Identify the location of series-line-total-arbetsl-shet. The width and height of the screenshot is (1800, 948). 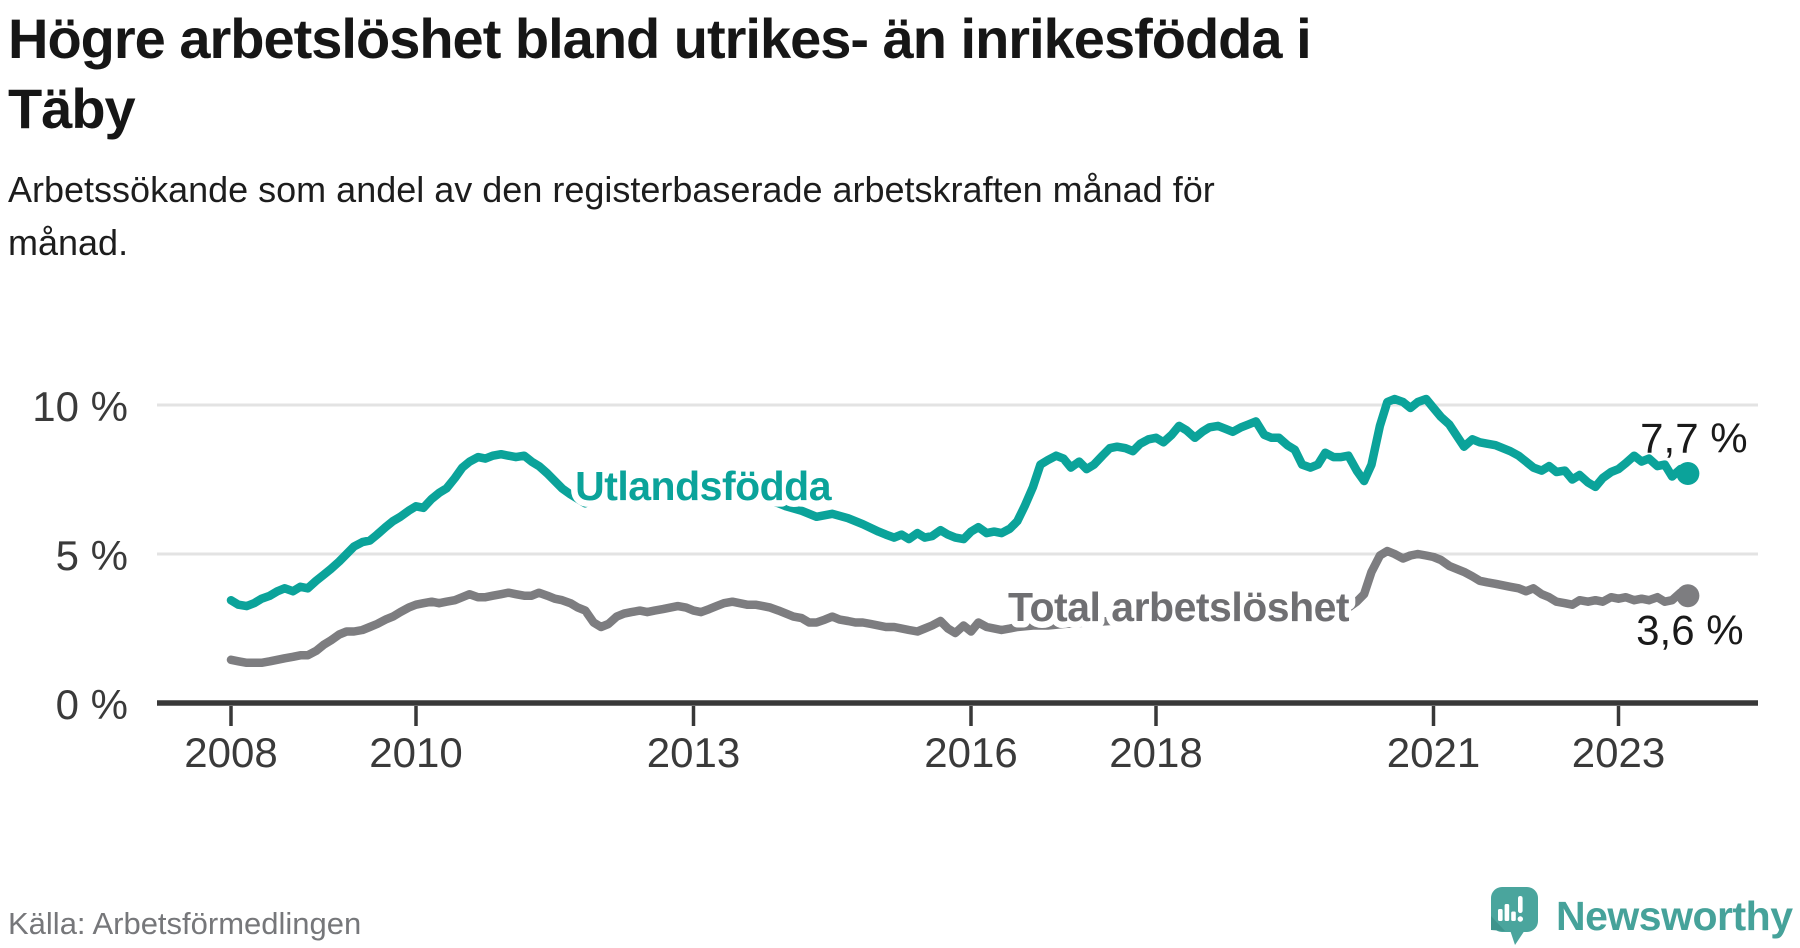
(959, 607).